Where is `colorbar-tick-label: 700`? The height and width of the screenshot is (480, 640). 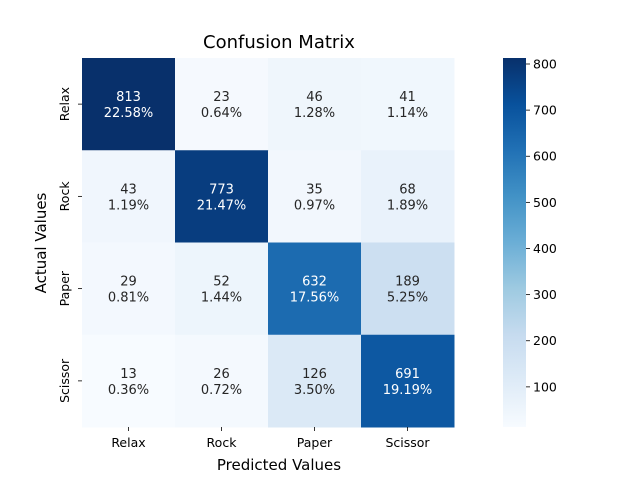 colorbar-tick-label: 700 is located at coordinates (545, 110).